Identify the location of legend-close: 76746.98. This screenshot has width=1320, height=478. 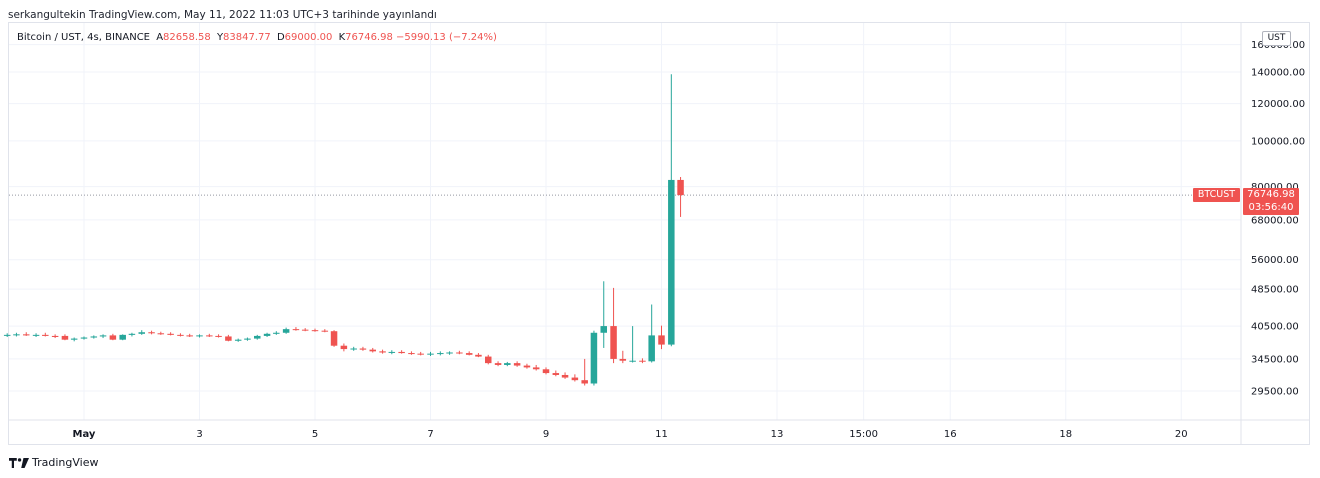
(369, 37).